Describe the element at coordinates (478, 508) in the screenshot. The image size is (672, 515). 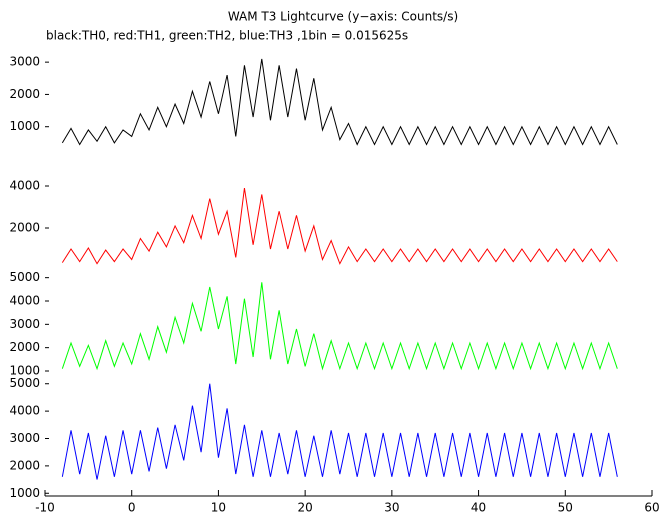
I see `x-tick-label: 40` at that location.